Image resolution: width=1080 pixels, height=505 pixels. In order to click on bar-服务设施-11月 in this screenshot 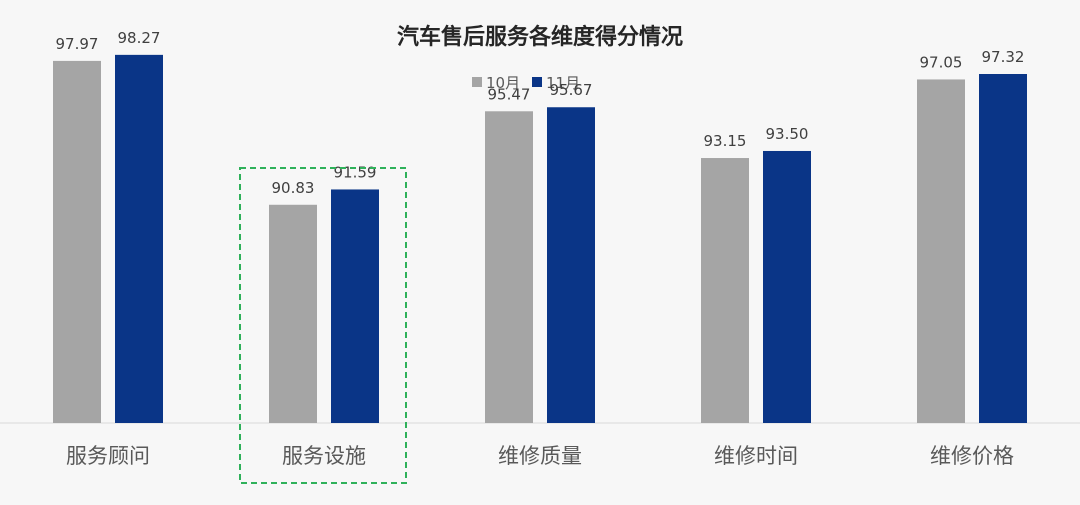, I will do `click(355, 306)`.